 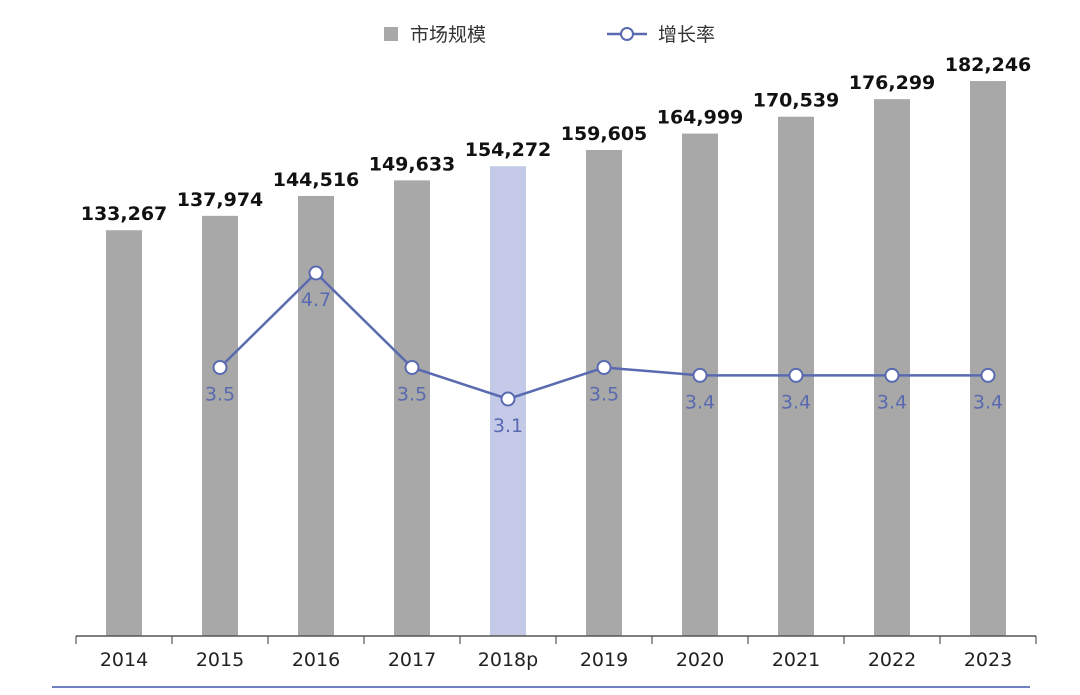 I want to click on x-tick-label-2019: 2019, so click(x=604, y=660).